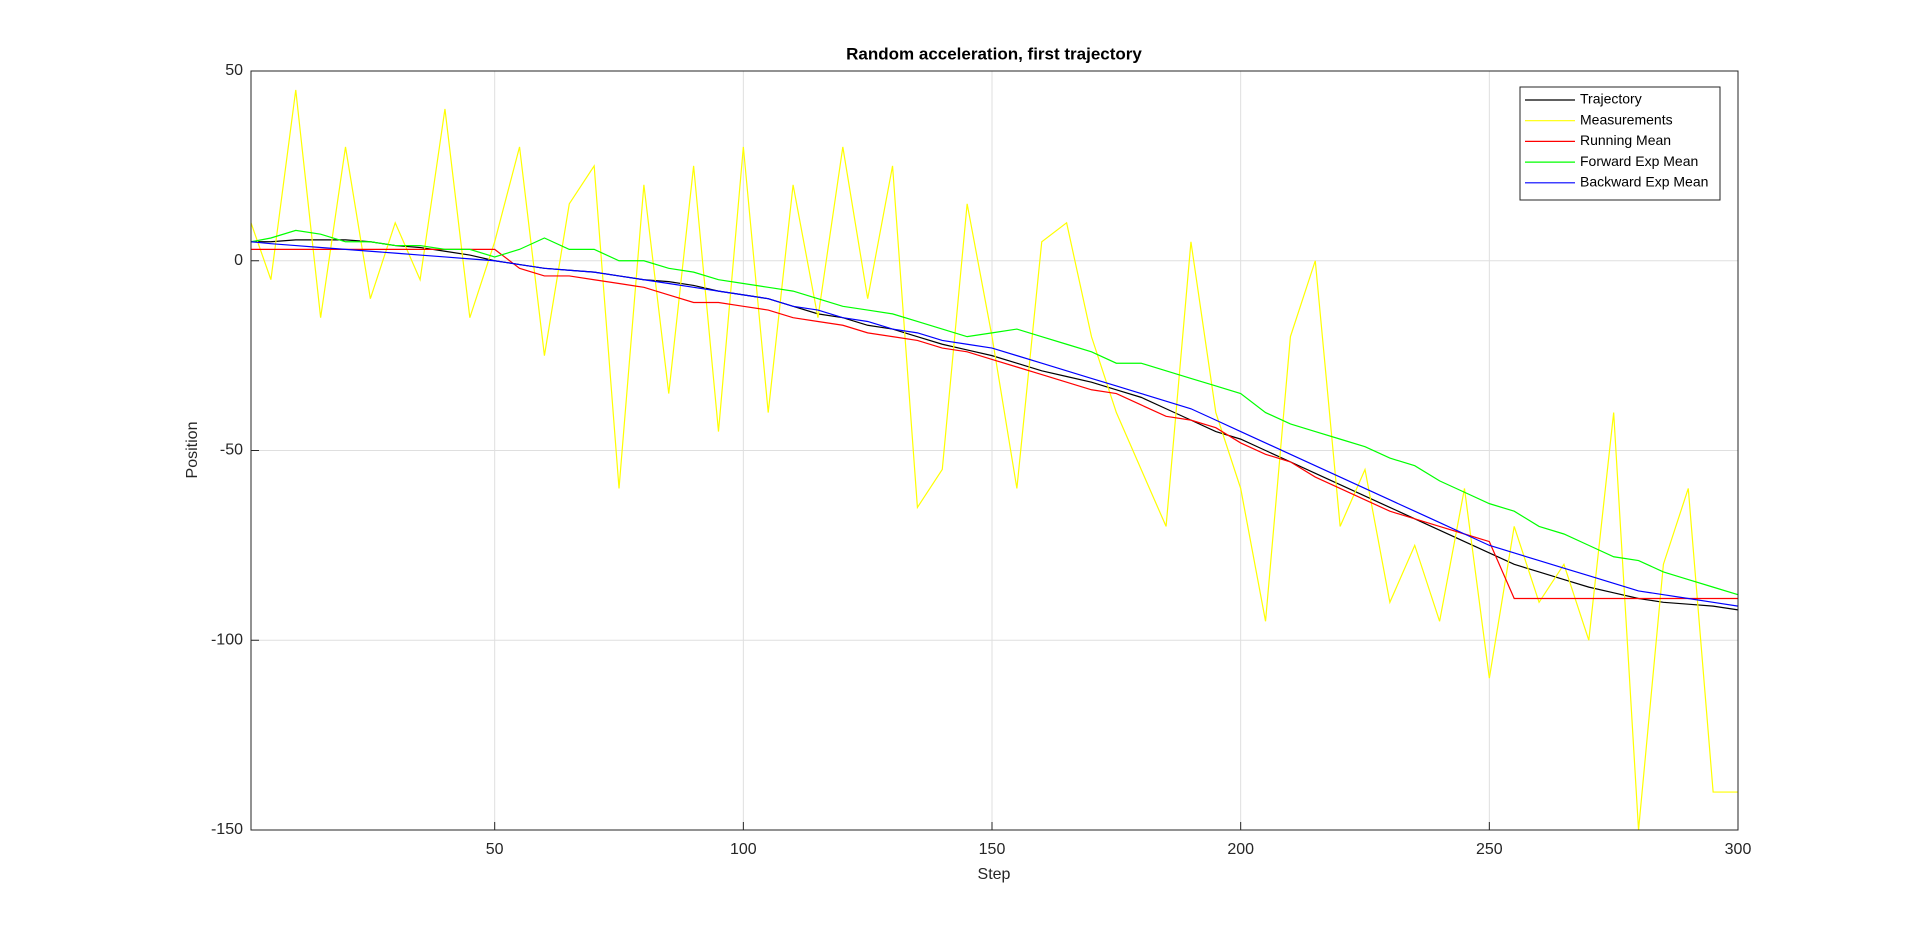 The width and height of the screenshot is (1920, 936). Describe the element at coordinates (743, 849) in the screenshot. I see `x-tick-label: 100` at that location.